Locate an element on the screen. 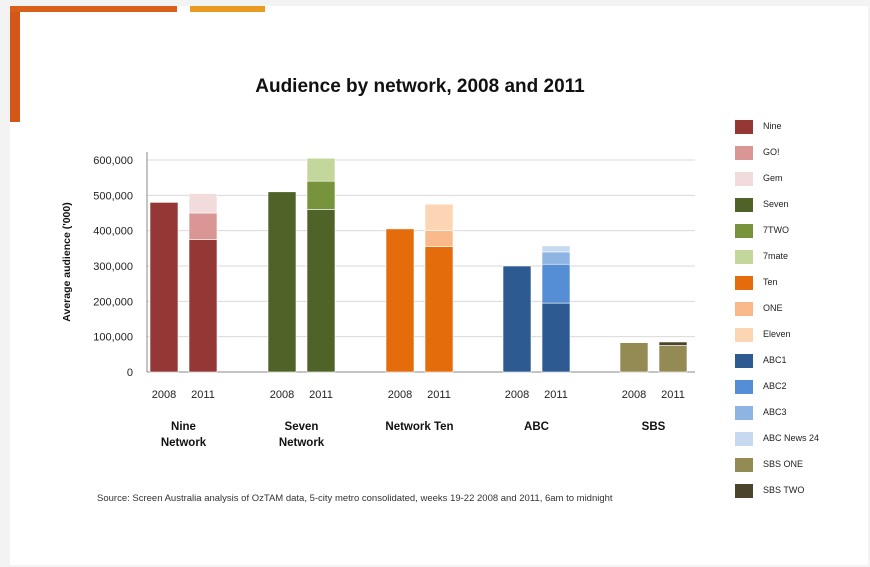 This screenshot has width=870, height=567. group-label: Nine is located at coordinates (183, 427).